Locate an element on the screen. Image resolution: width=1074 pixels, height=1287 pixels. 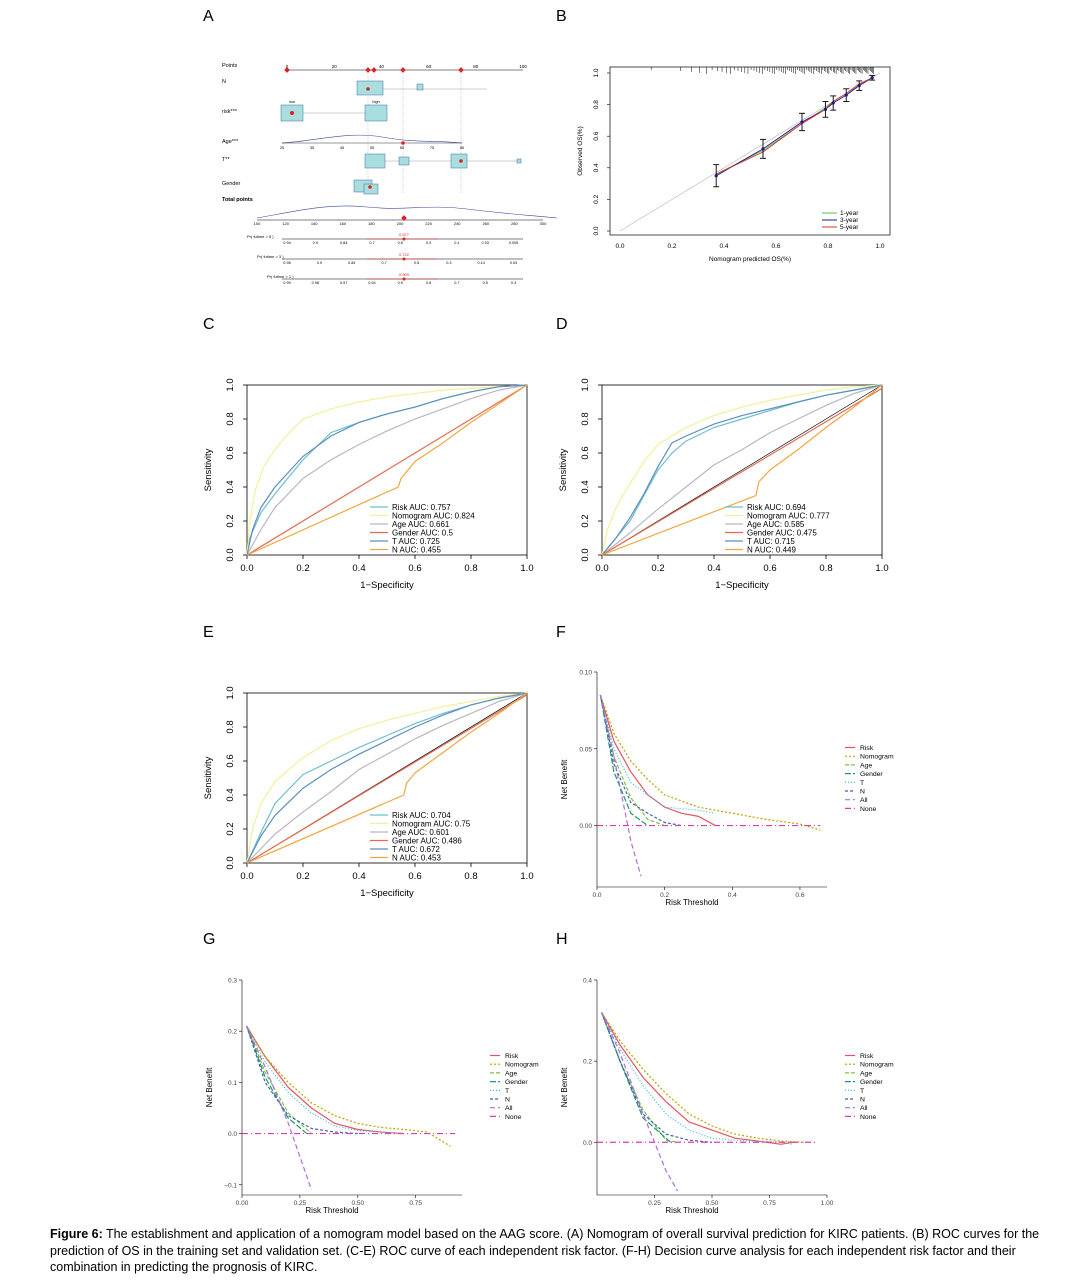
n-marker is located at coordinates (368, 89).